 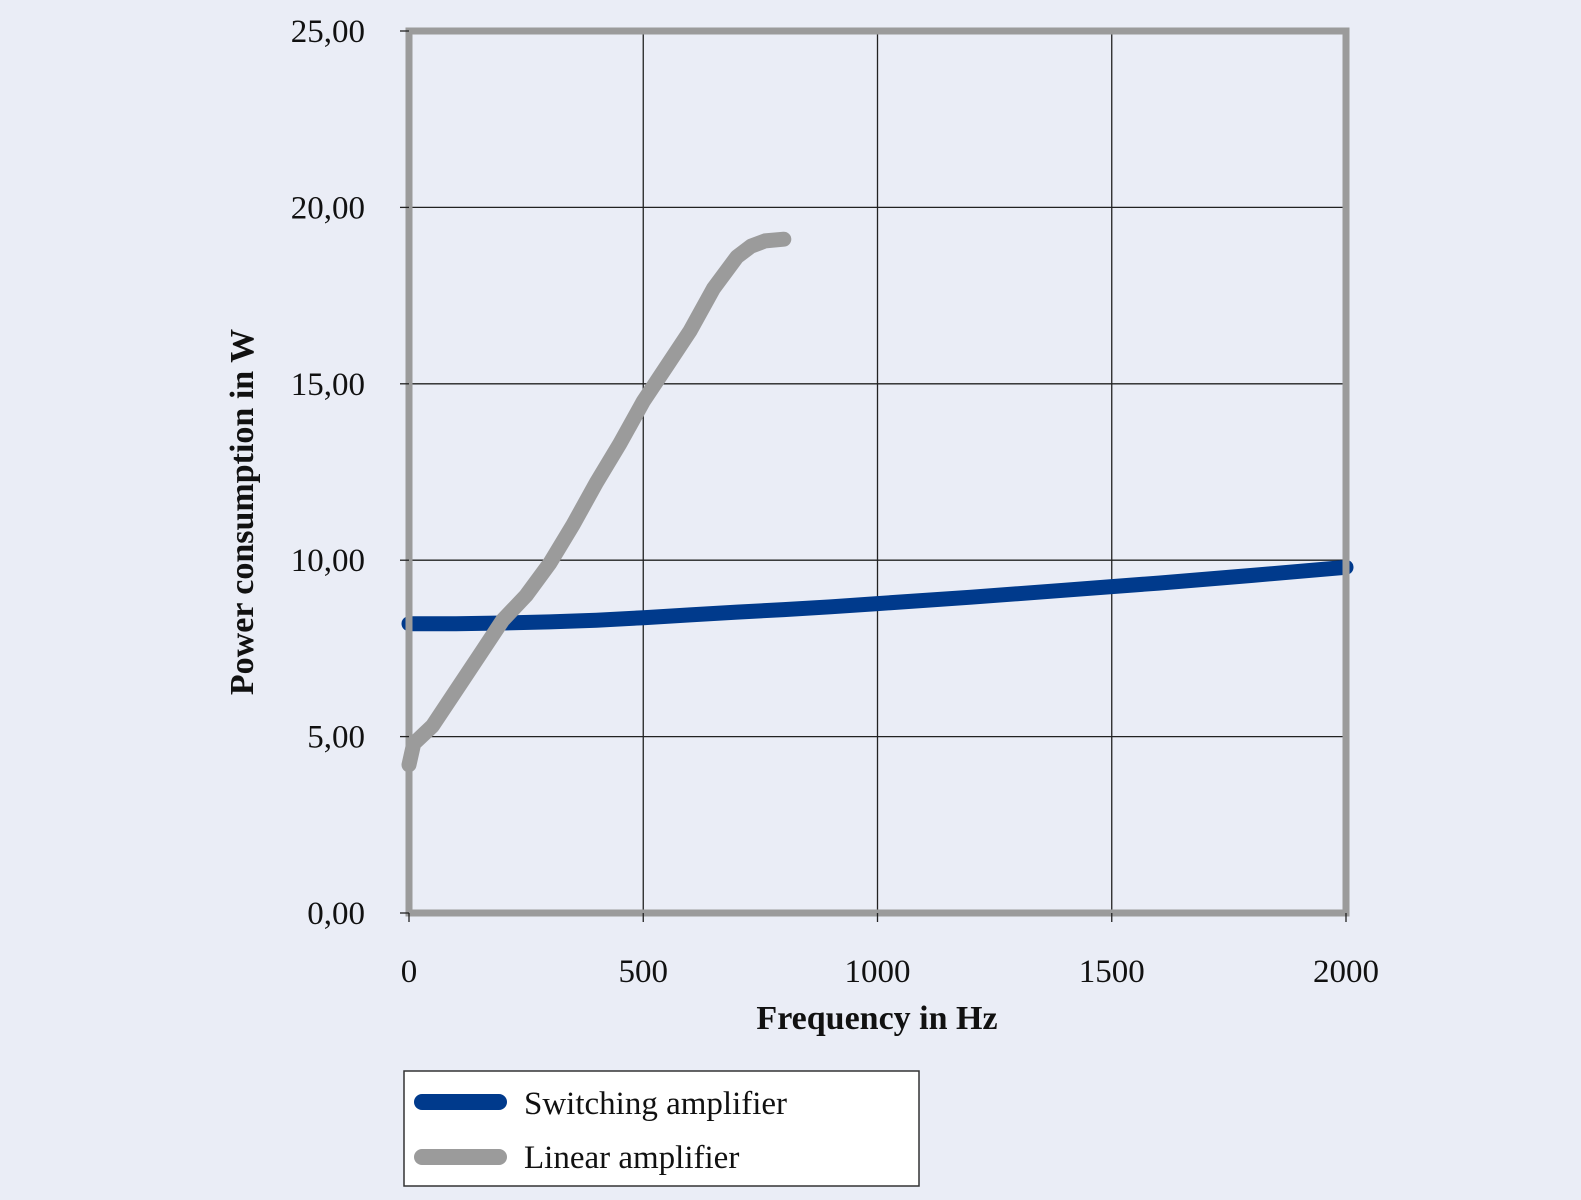 I want to click on x-tick-label: 500, so click(x=644, y=972).